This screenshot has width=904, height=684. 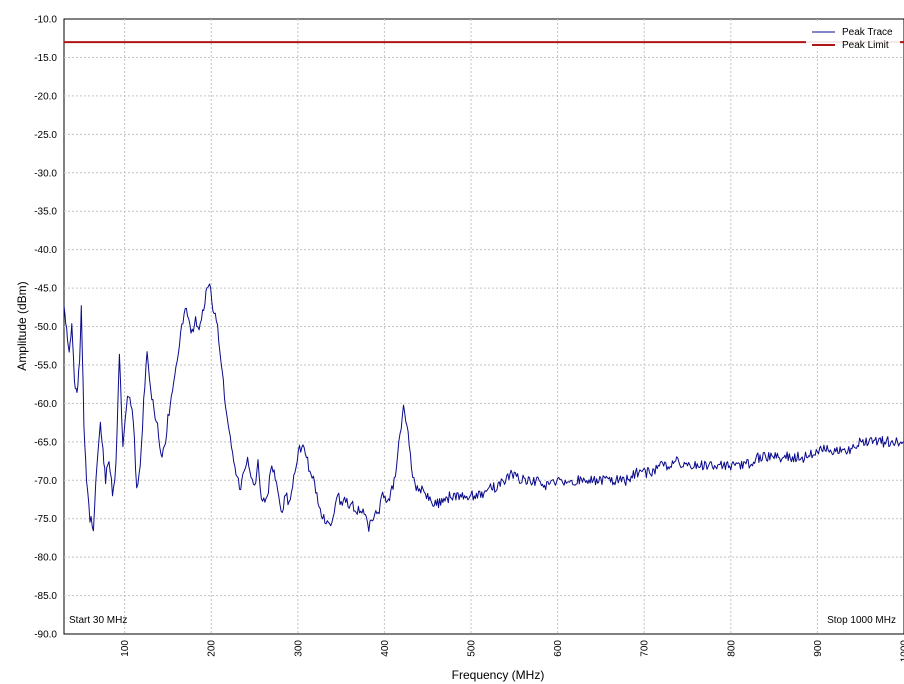 I want to click on x-tick-label: 400, so click(x=385, y=648).